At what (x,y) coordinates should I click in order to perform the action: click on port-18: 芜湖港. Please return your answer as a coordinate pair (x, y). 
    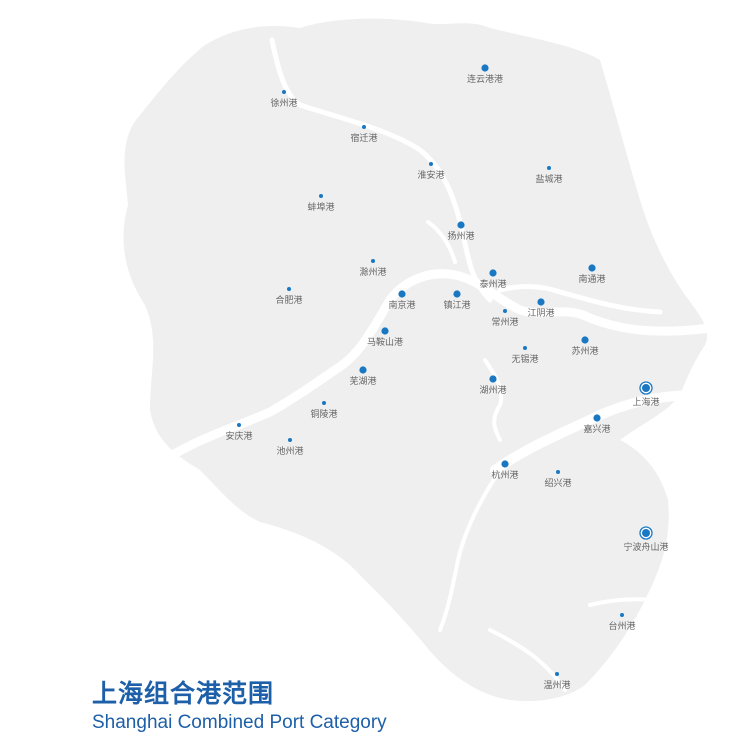
    Looking at the image, I should click on (363, 376).